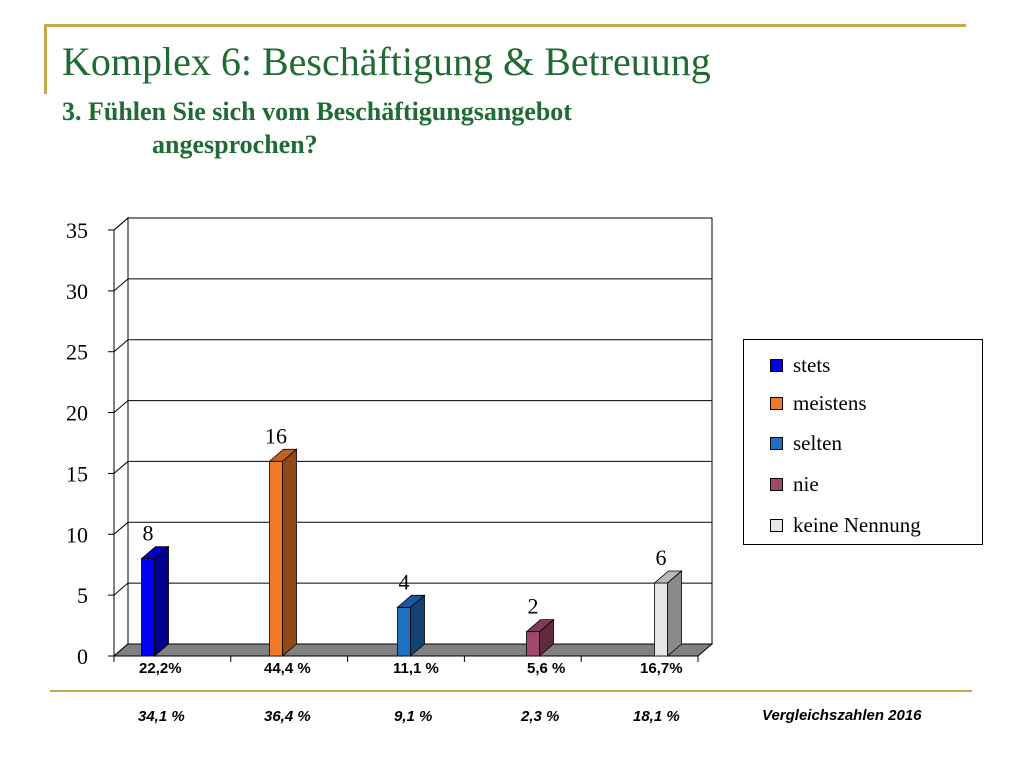  What do you see at coordinates (161, 716) in the screenshot?
I see `comparison-value: 34,1 %` at bounding box center [161, 716].